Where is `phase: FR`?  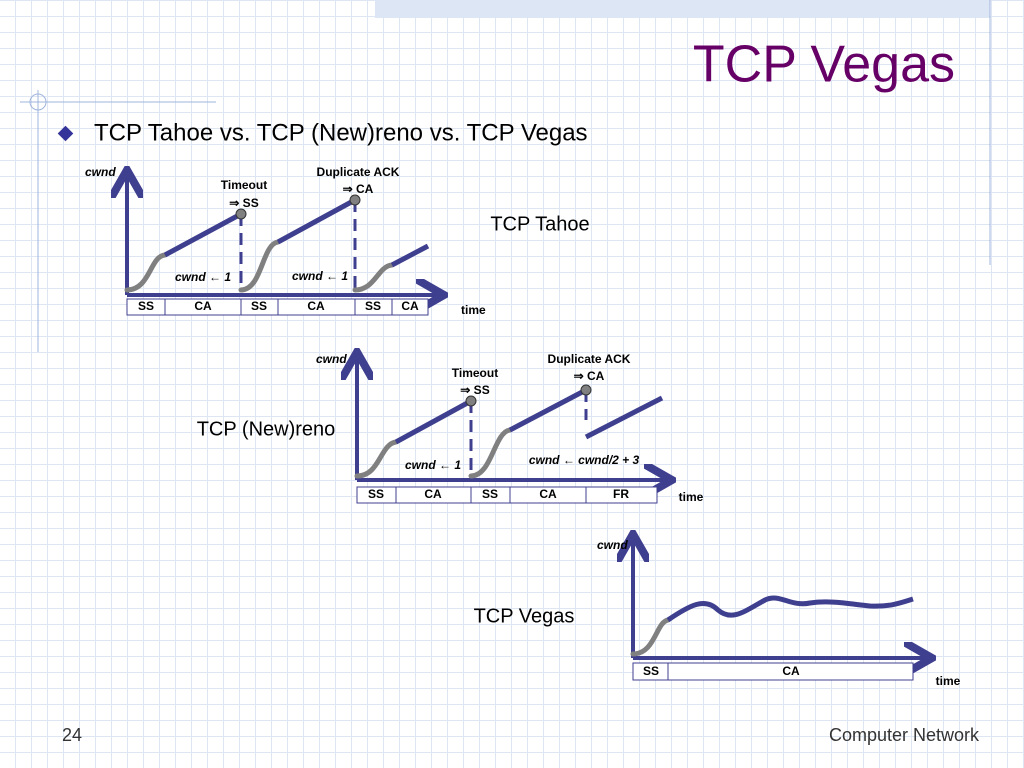
phase: FR is located at coordinates (621, 494).